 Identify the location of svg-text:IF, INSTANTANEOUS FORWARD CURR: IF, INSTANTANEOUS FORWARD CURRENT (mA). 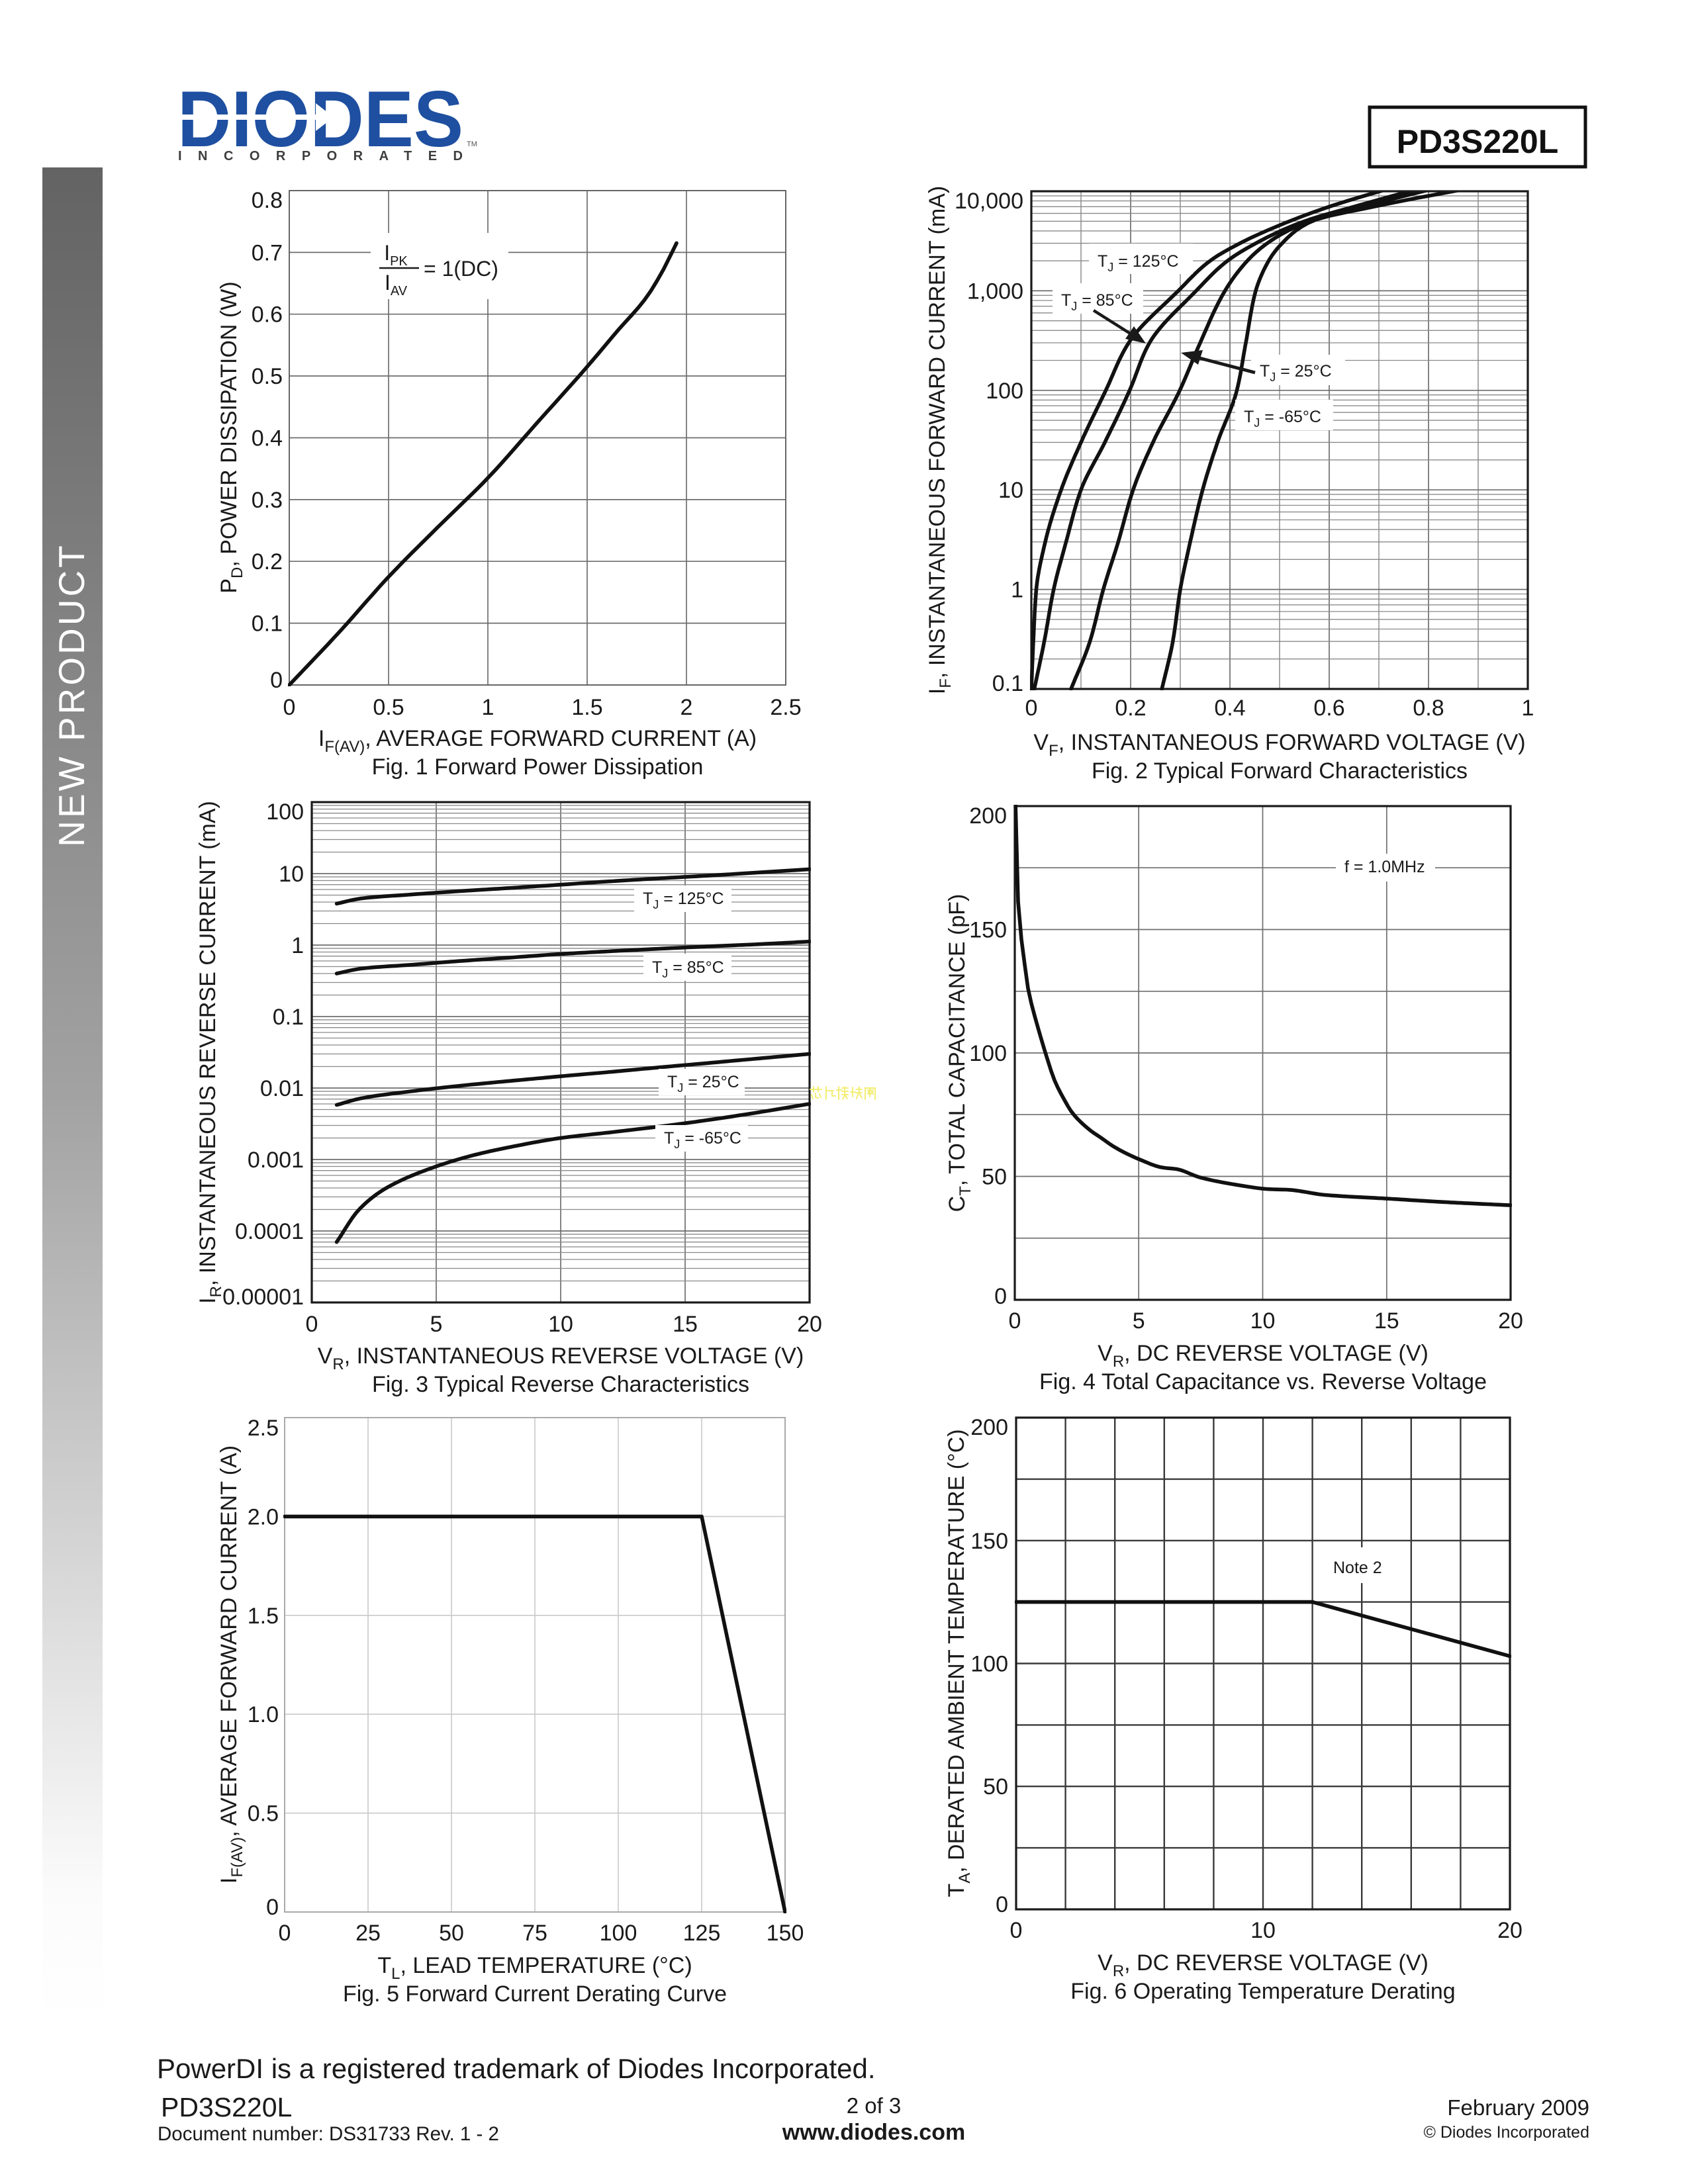
(940, 440).